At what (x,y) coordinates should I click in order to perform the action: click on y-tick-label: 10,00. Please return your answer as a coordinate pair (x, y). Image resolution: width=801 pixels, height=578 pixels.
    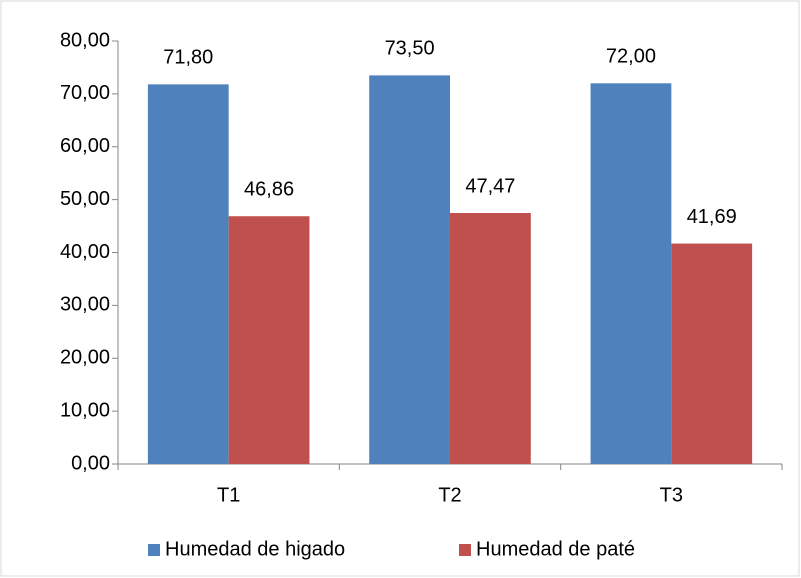
    Looking at the image, I should click on (85, 410).